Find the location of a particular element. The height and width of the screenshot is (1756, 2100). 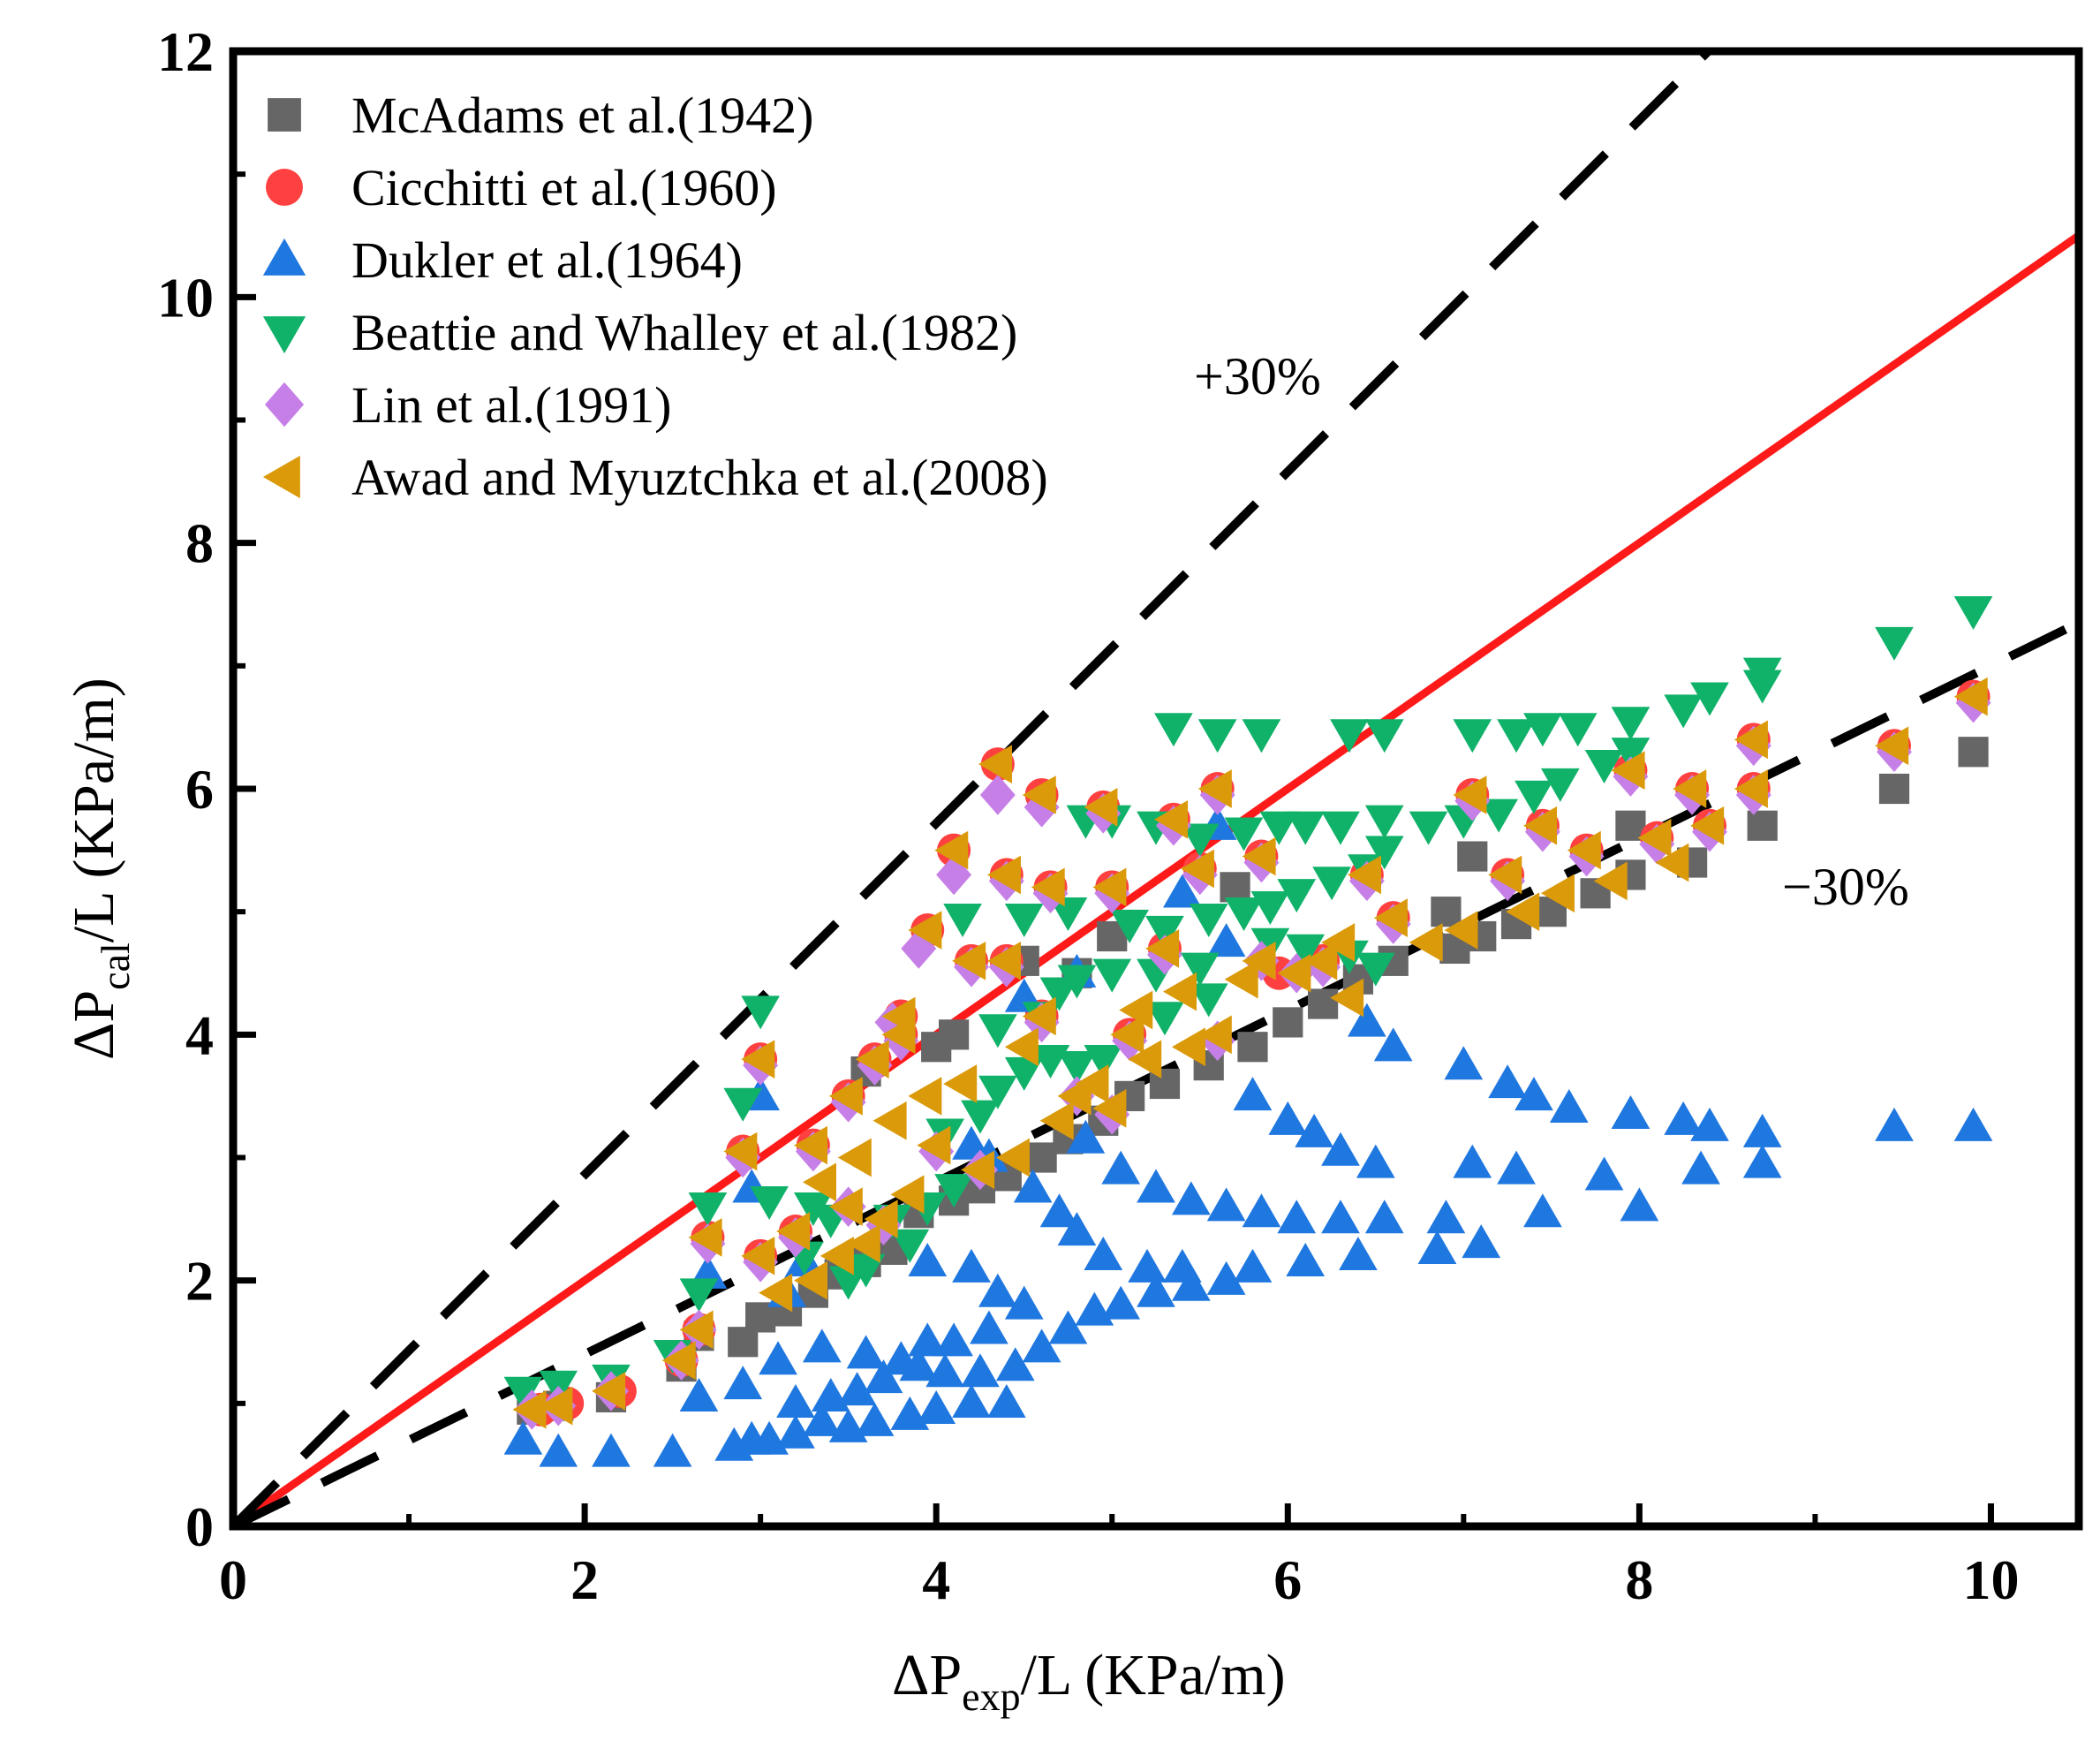

x-axis-label: ΔPexp/L (KPa/m) is located at coordinates (1089, 1681).